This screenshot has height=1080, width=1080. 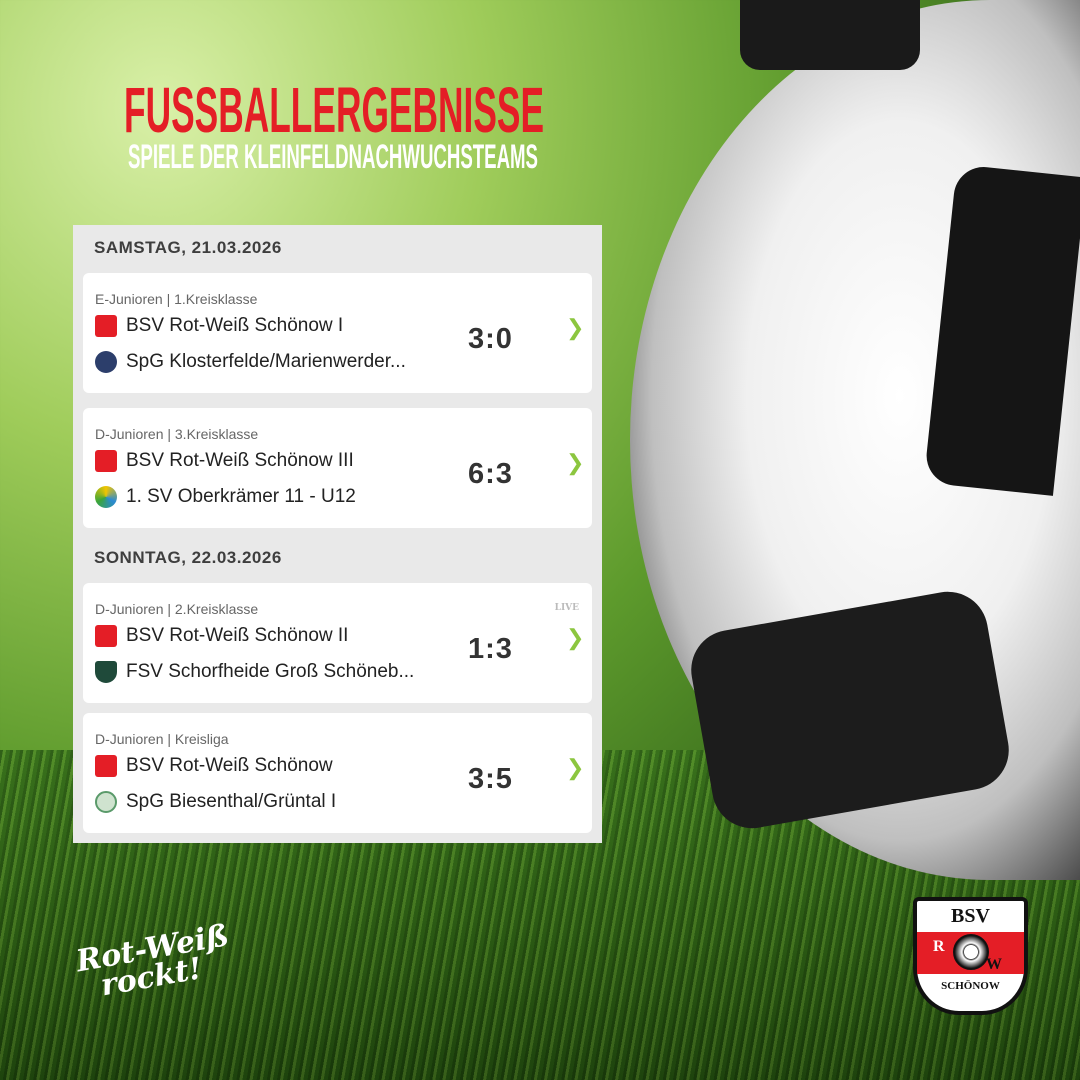 I want to click on home-team-name: BSV Rot-Weiß Schönow I, so click(x=235, y=325).